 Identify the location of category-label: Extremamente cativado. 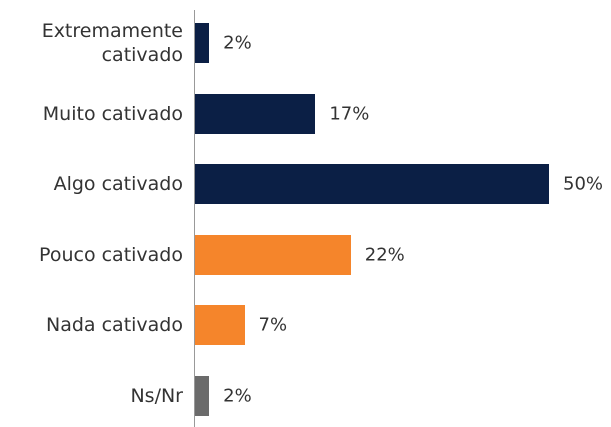
(112, 43).